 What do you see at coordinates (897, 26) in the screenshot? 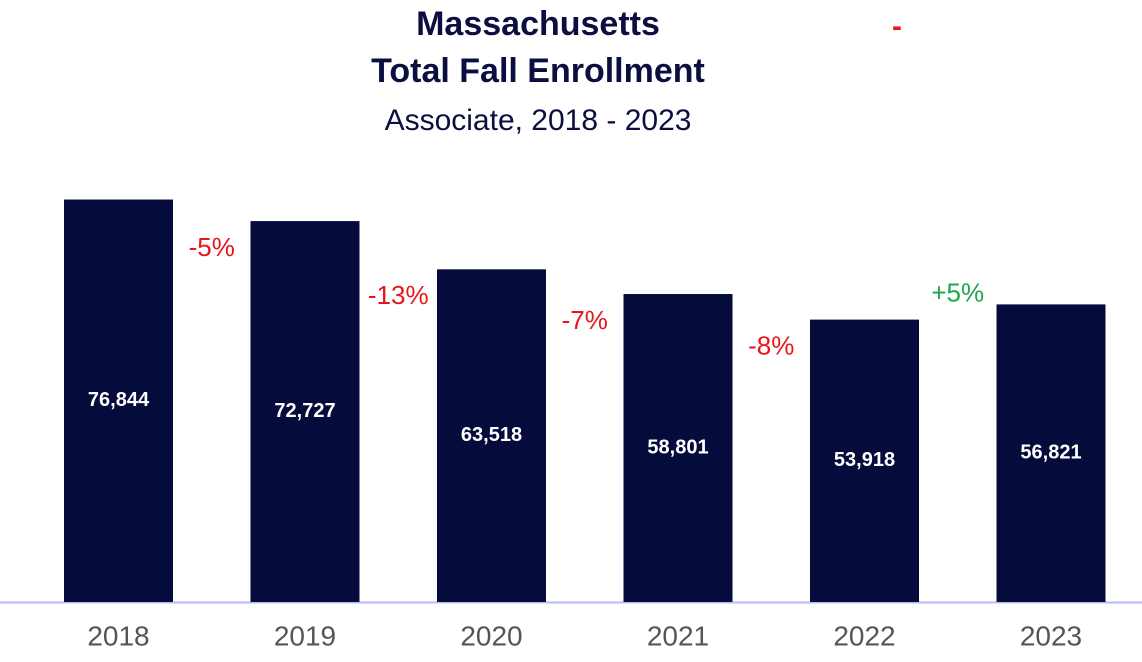
I see `title-mark: -` at bounding box center [897, 26].